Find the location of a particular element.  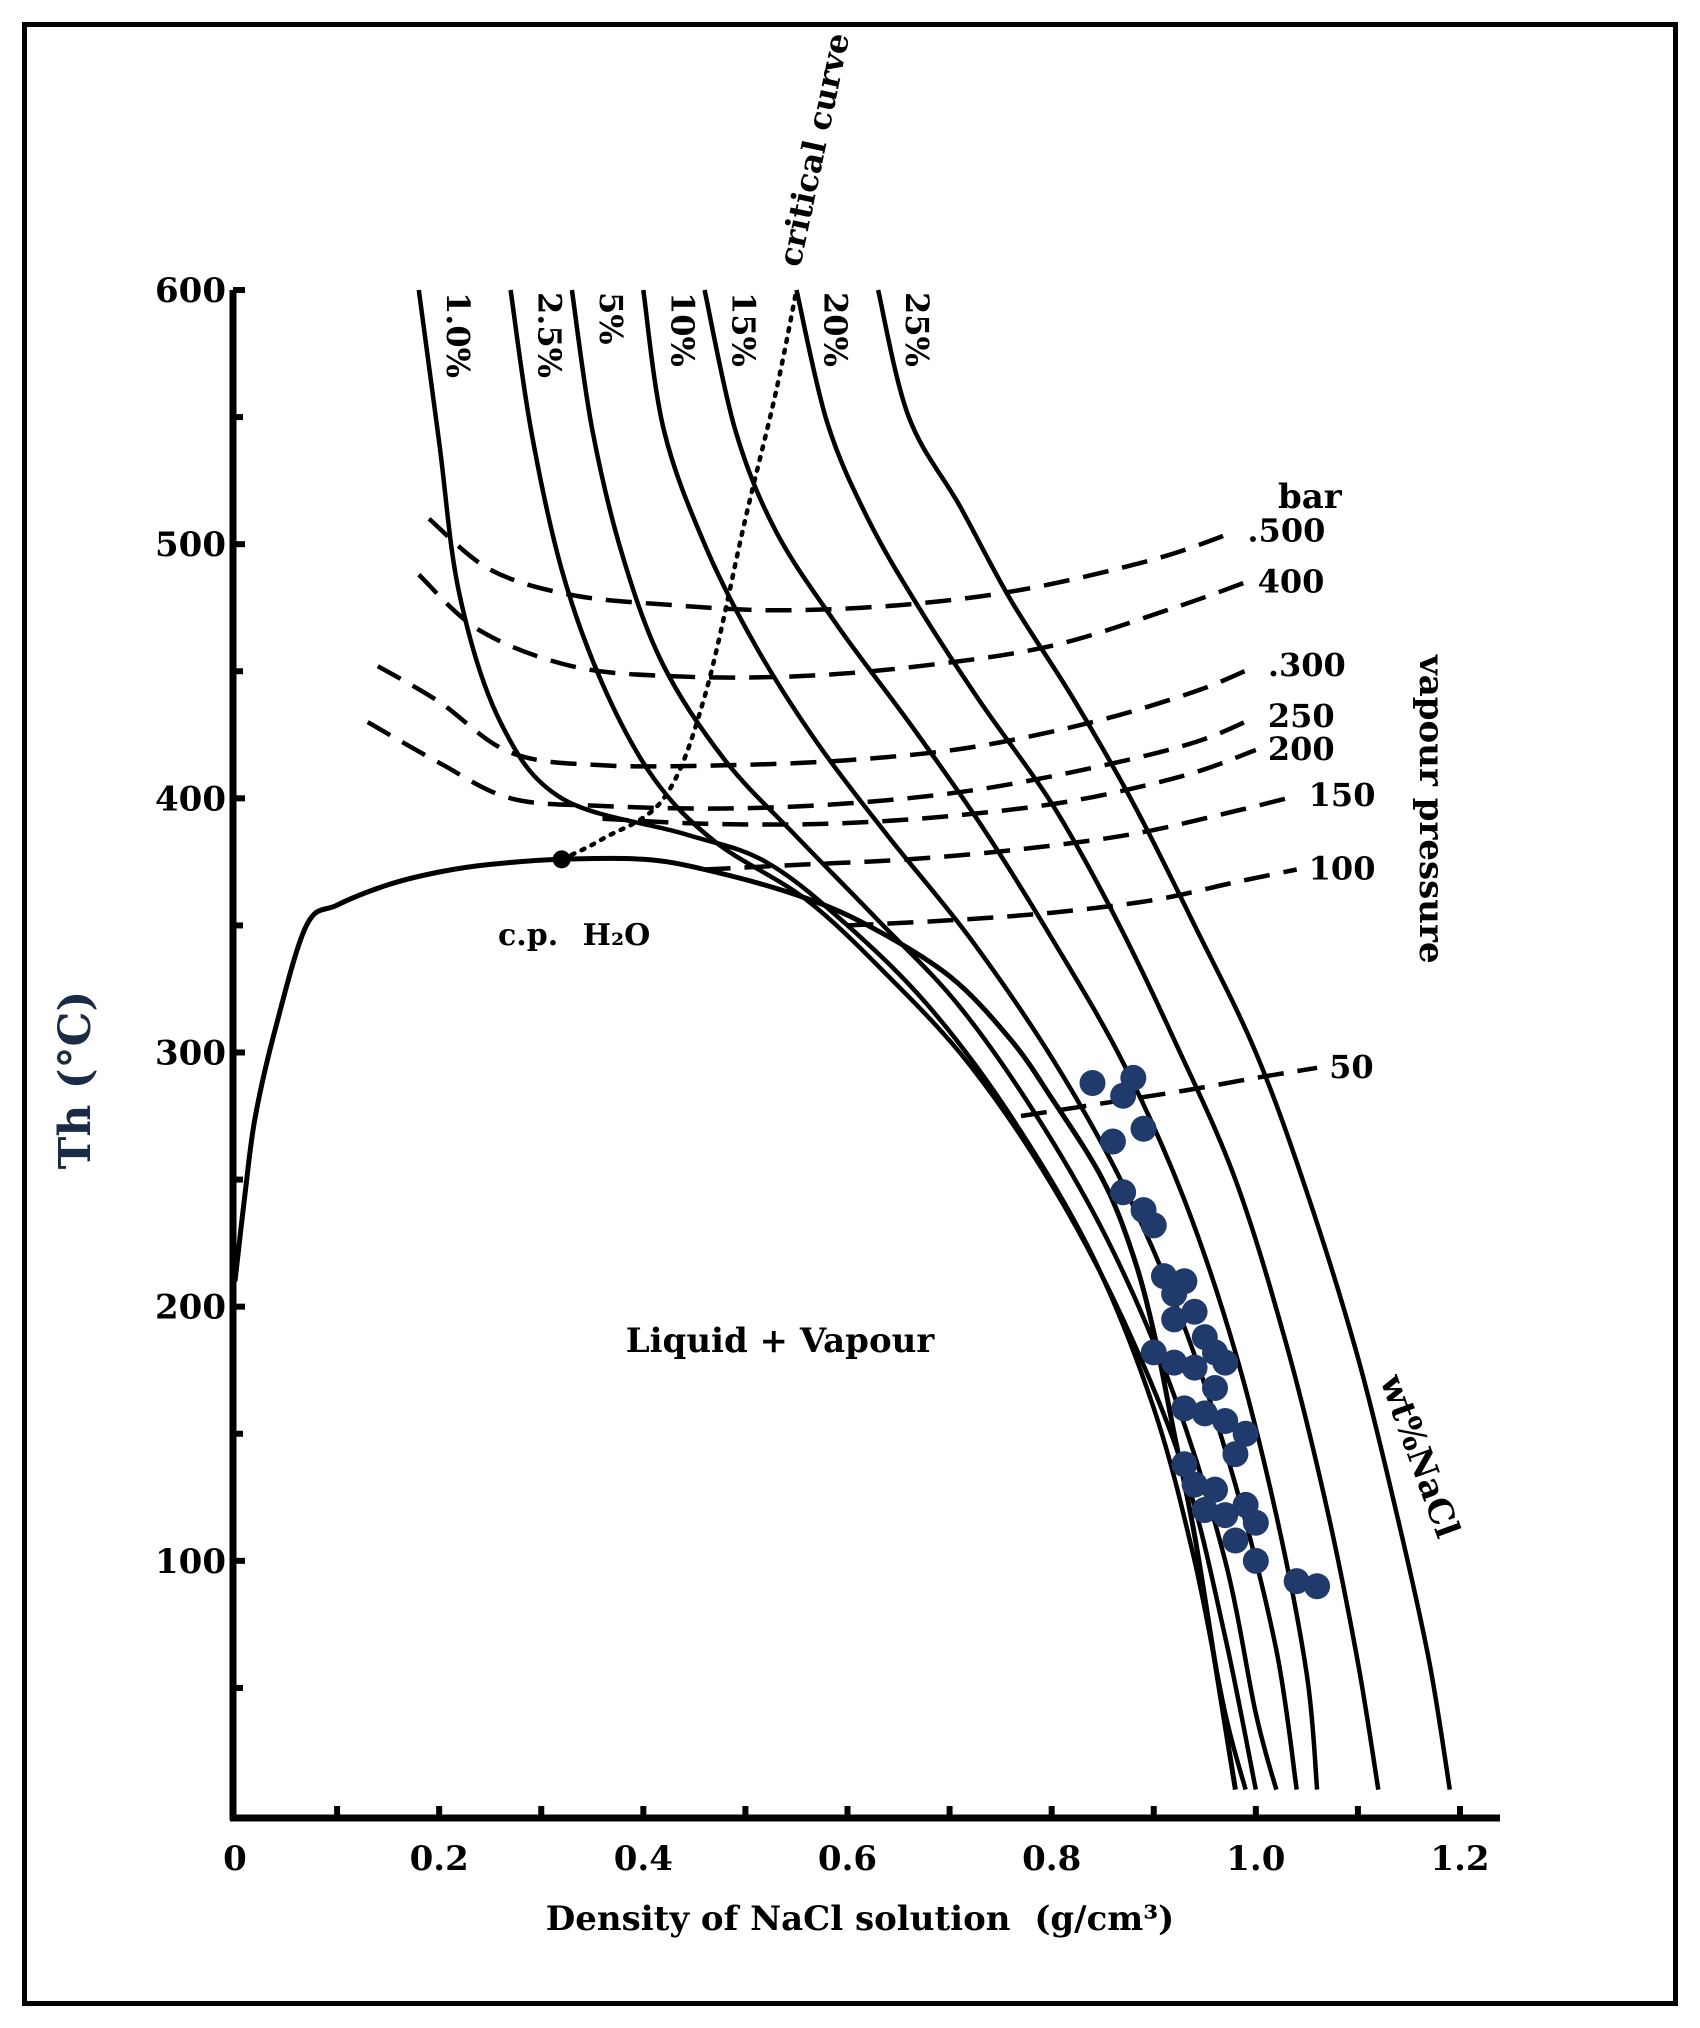

critical-point-label: c.p. H₂O is located at coordinates (574, 935).